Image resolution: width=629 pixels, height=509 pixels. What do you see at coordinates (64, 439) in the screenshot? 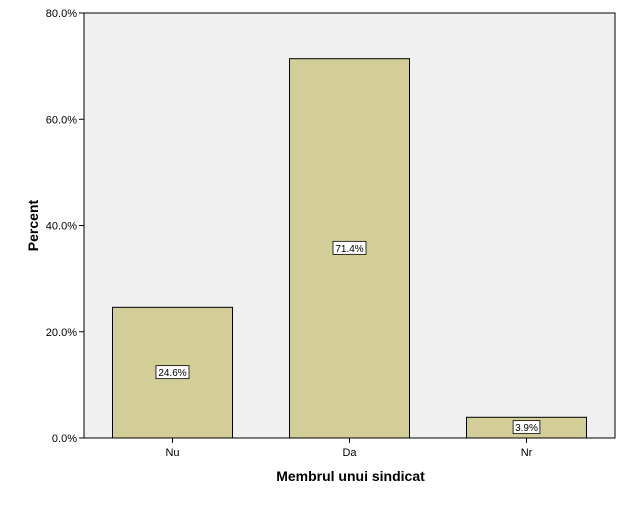
I see `y-tick-label: 0.0%` at bounding box center [64, 439].